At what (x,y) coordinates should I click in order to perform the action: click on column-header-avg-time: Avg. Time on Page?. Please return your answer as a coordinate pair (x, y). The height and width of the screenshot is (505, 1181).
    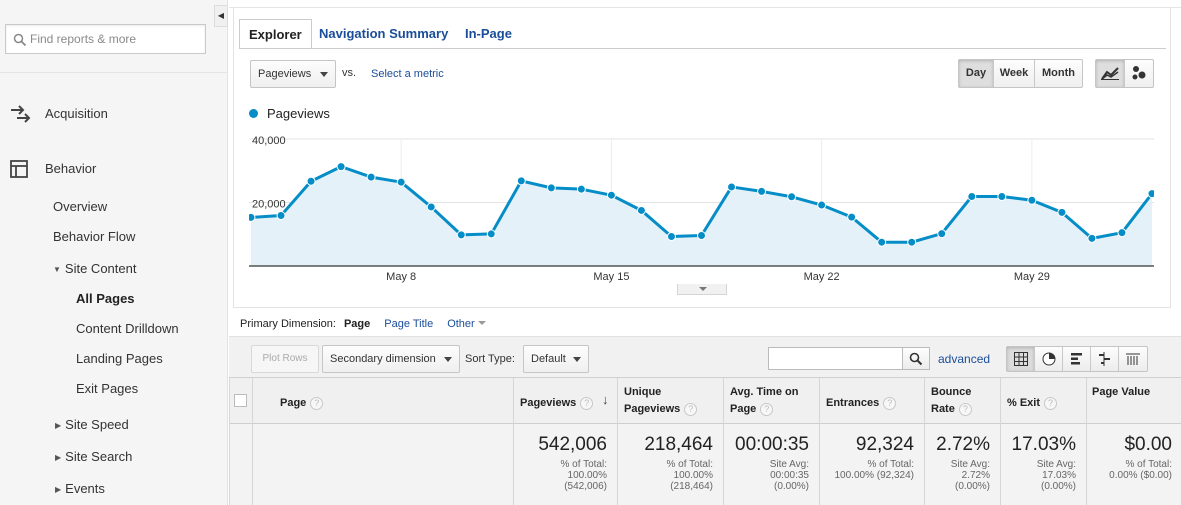
    Looking at the image, I should click on (764, 401).